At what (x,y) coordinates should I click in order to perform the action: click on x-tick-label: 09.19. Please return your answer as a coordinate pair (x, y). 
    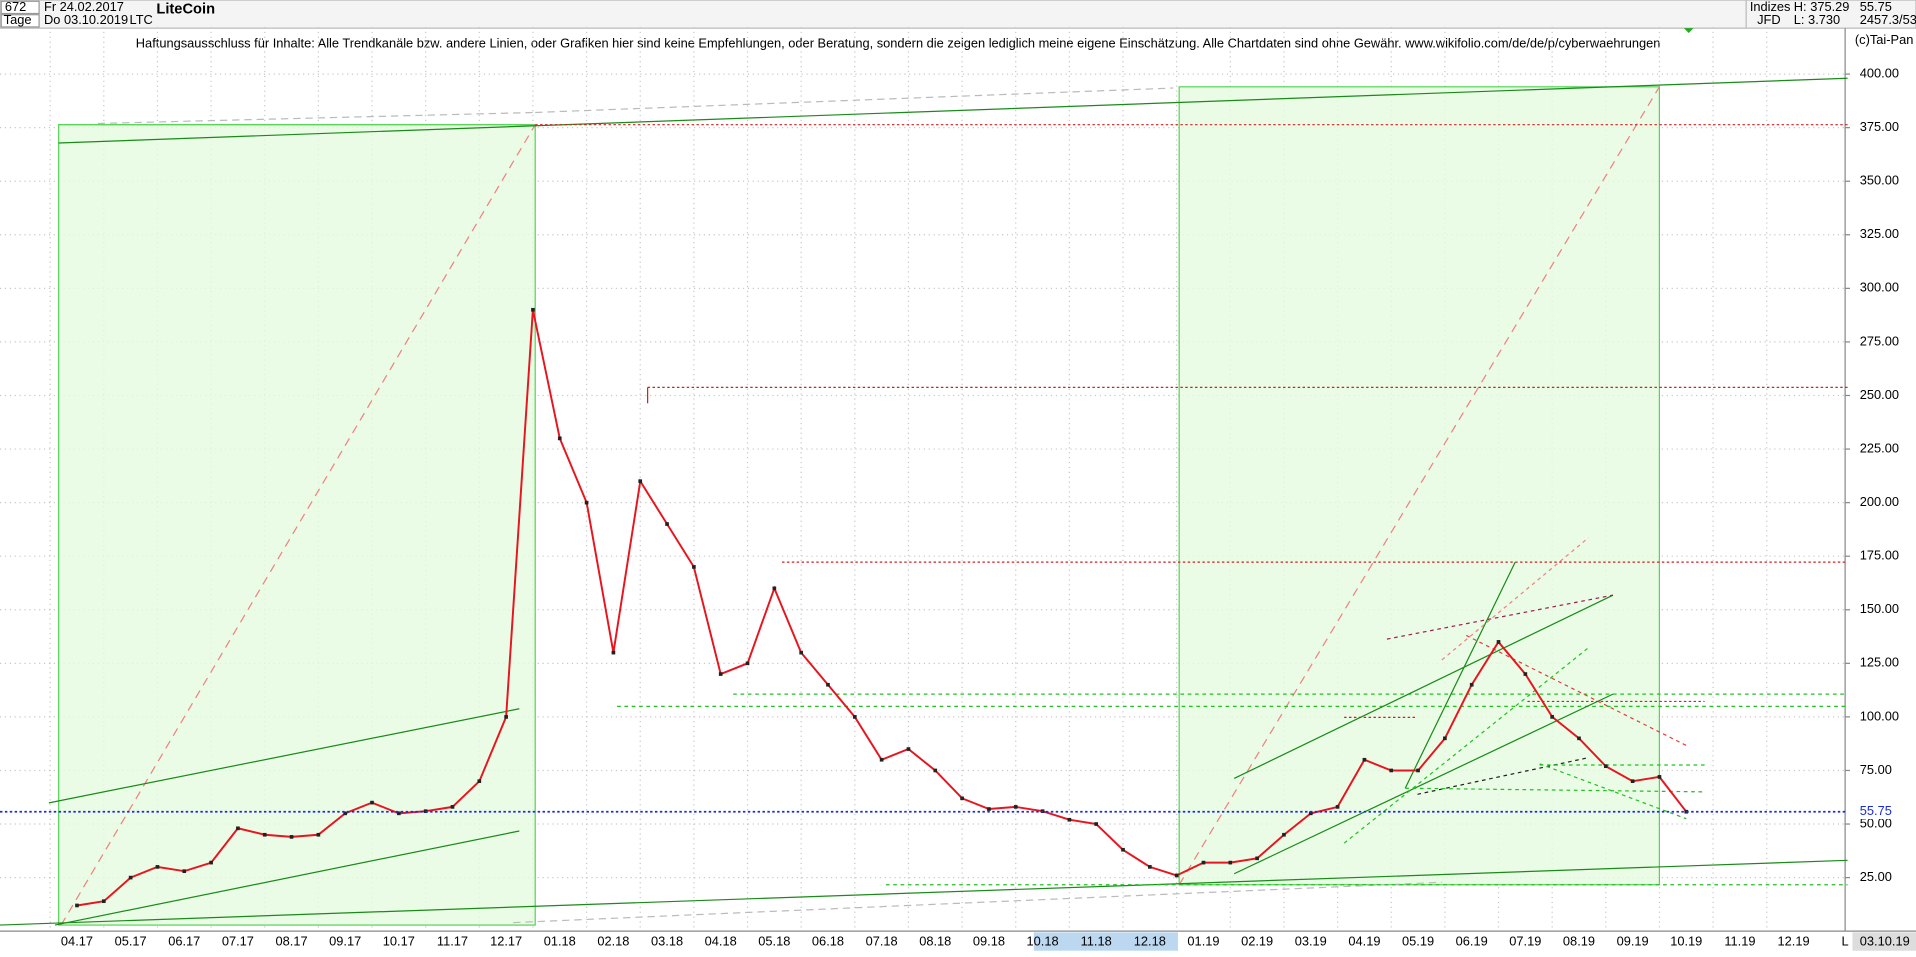
    Looking at the image, I should click on (1633, 941).